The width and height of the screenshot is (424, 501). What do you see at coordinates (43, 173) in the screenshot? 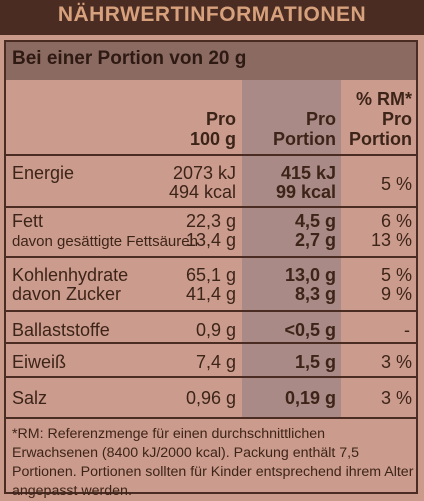
I see `row-energie-label: Energie` at bounding box center [43, 173].